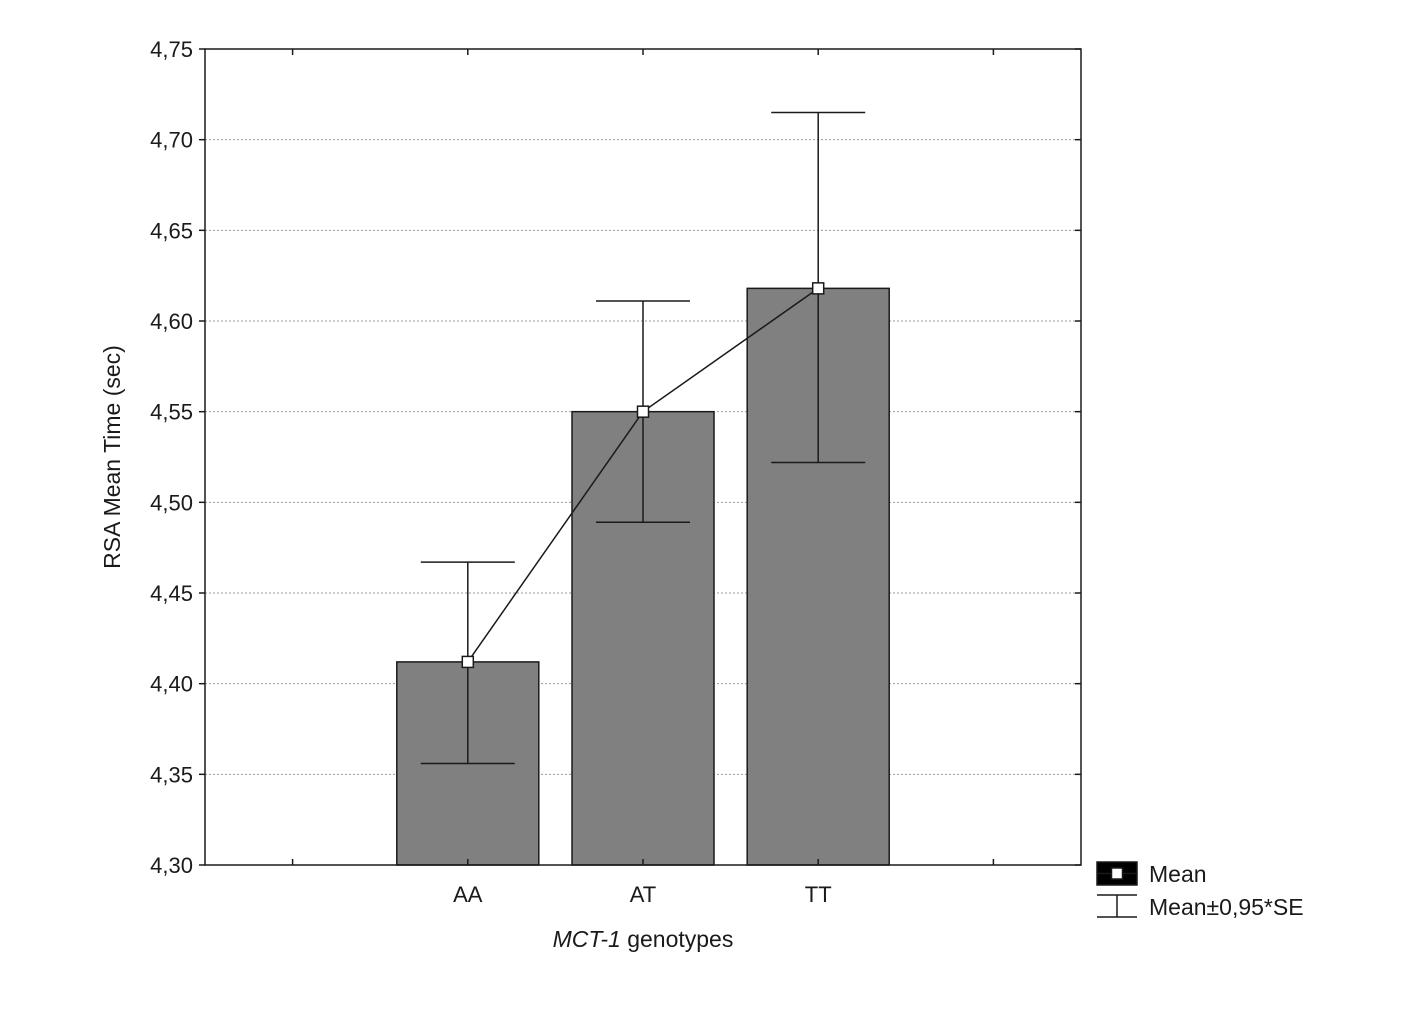 This screenshot has height=1010, width=1408. Describe the element at coordinates (171, 774) in the screenshot. I see `y-tick-label: 4,35` at that location.